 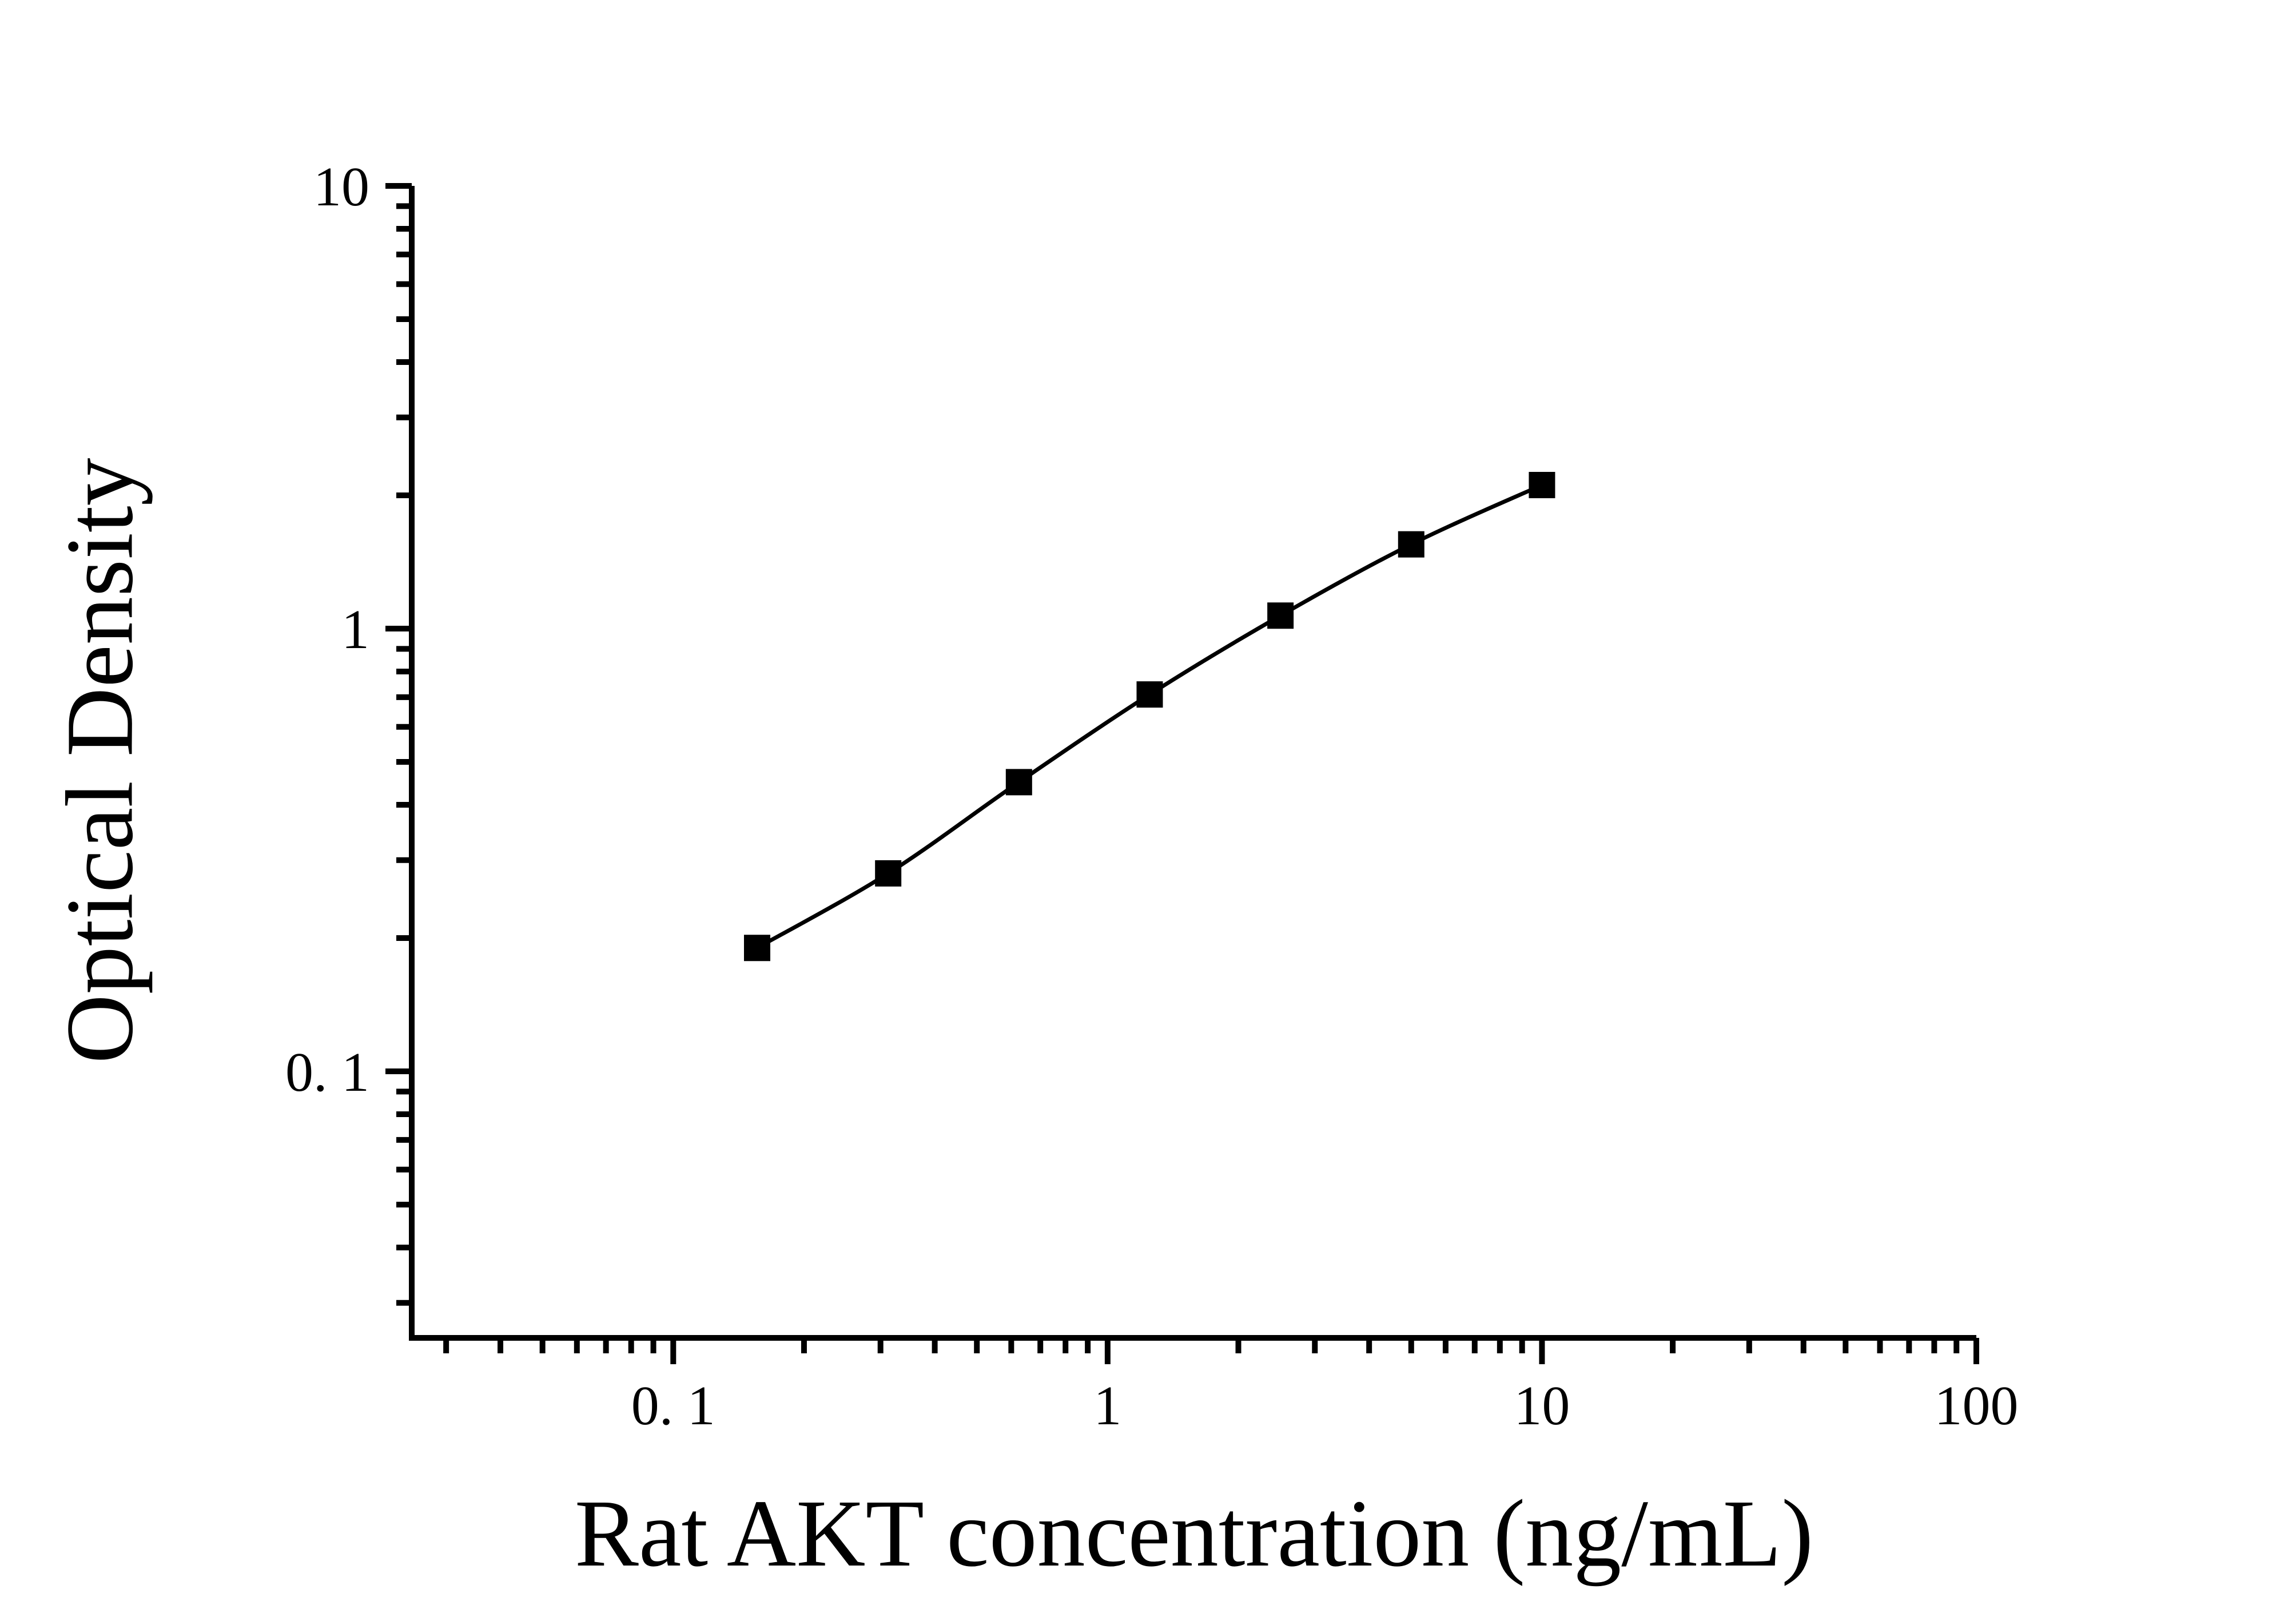 I want to click on x-tick-label: 100, so click(x=1977, y=1406).